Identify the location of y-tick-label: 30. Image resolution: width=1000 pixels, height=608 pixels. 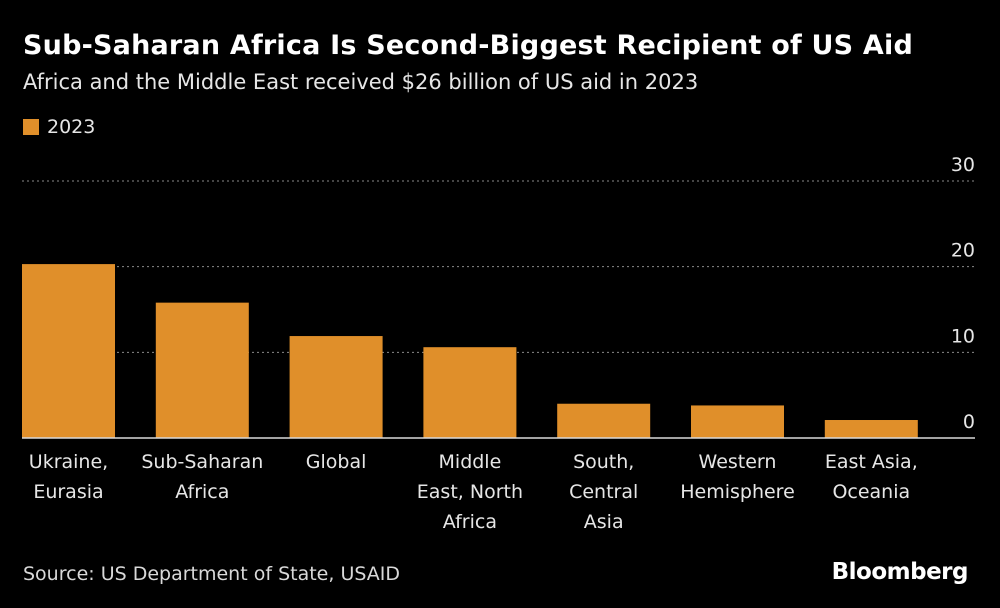
(963, 165).